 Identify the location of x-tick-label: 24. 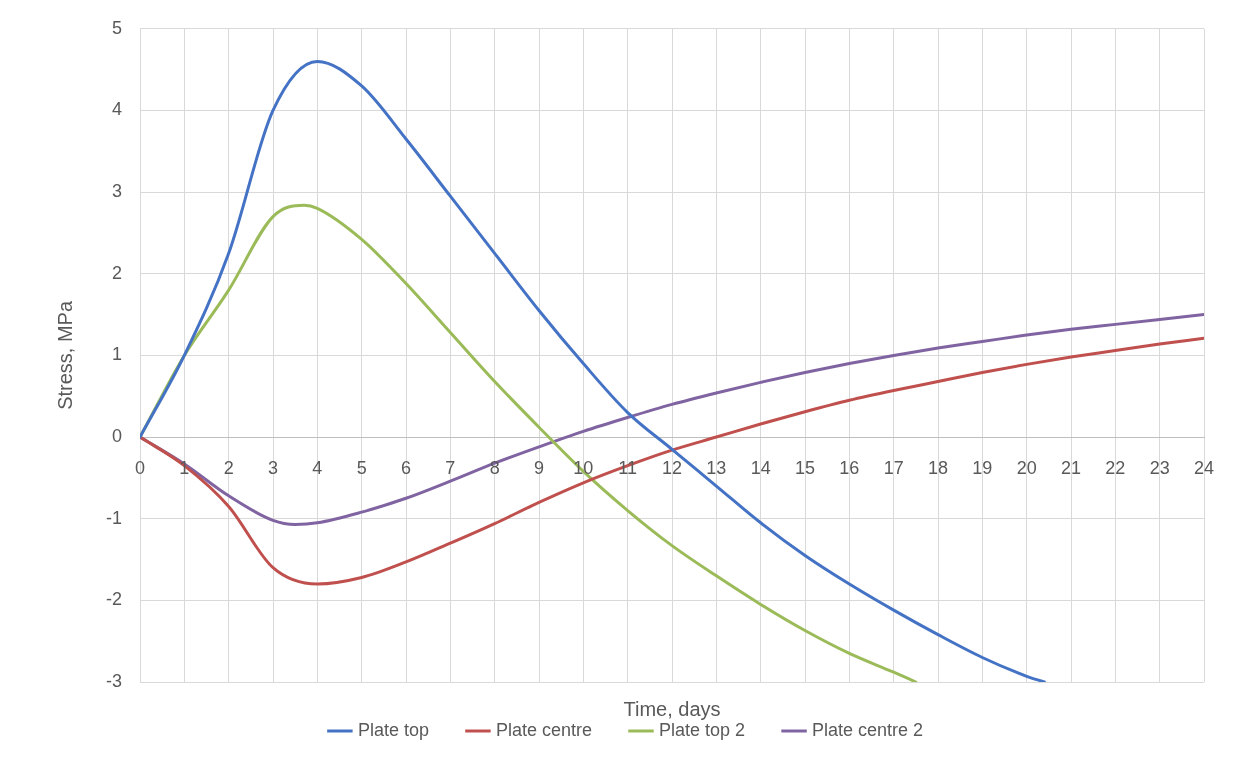
(1204, 468).